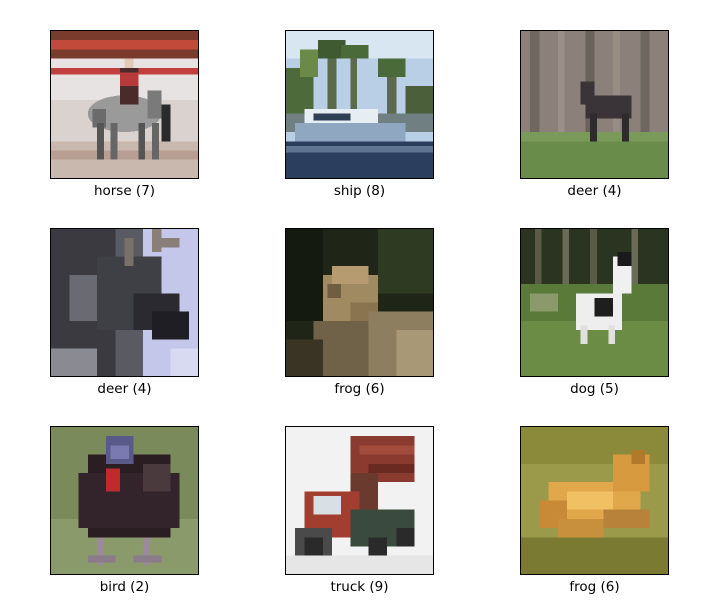 The image size is (717, 610). I want to click on image-horse, so click(124, 104).